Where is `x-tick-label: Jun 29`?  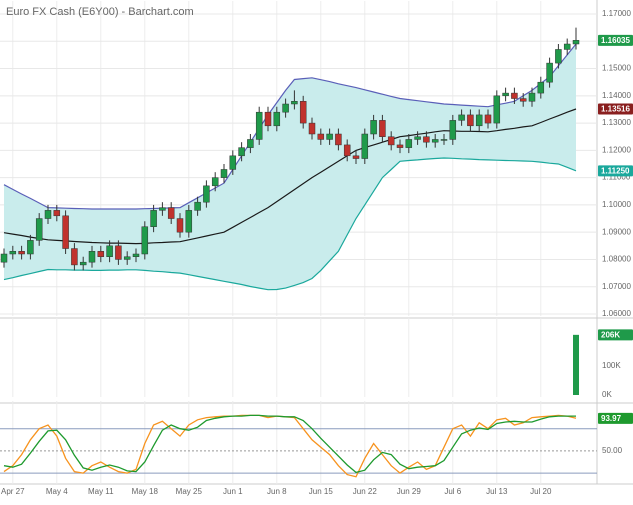
x-tick-label: Jun 29 is located at coordinates (409, 491).